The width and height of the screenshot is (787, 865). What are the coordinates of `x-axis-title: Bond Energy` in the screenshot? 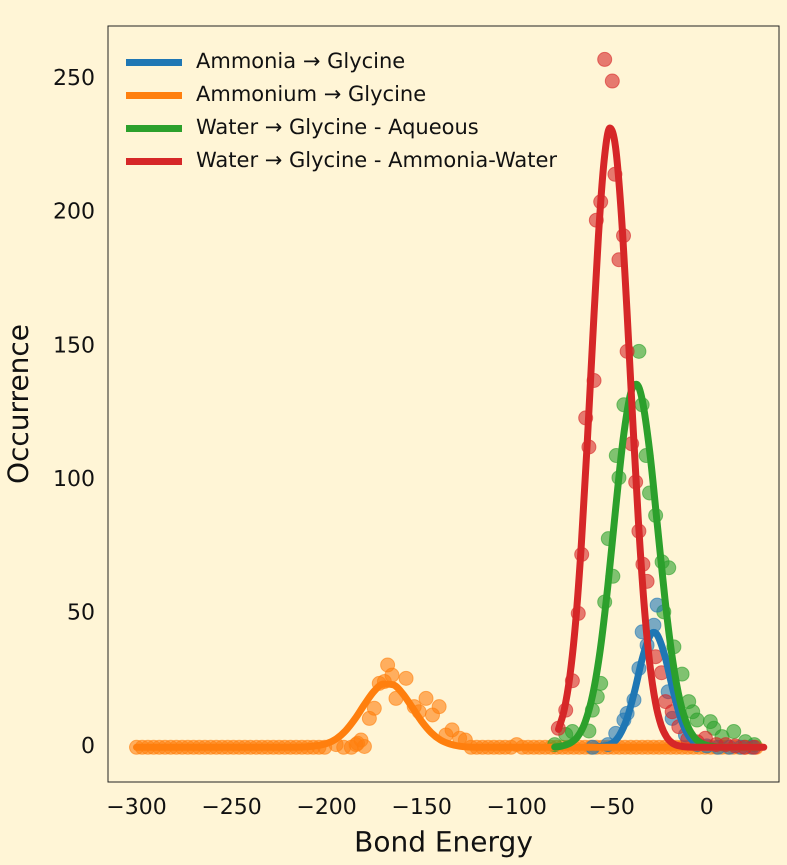 It's located at (443, 841).